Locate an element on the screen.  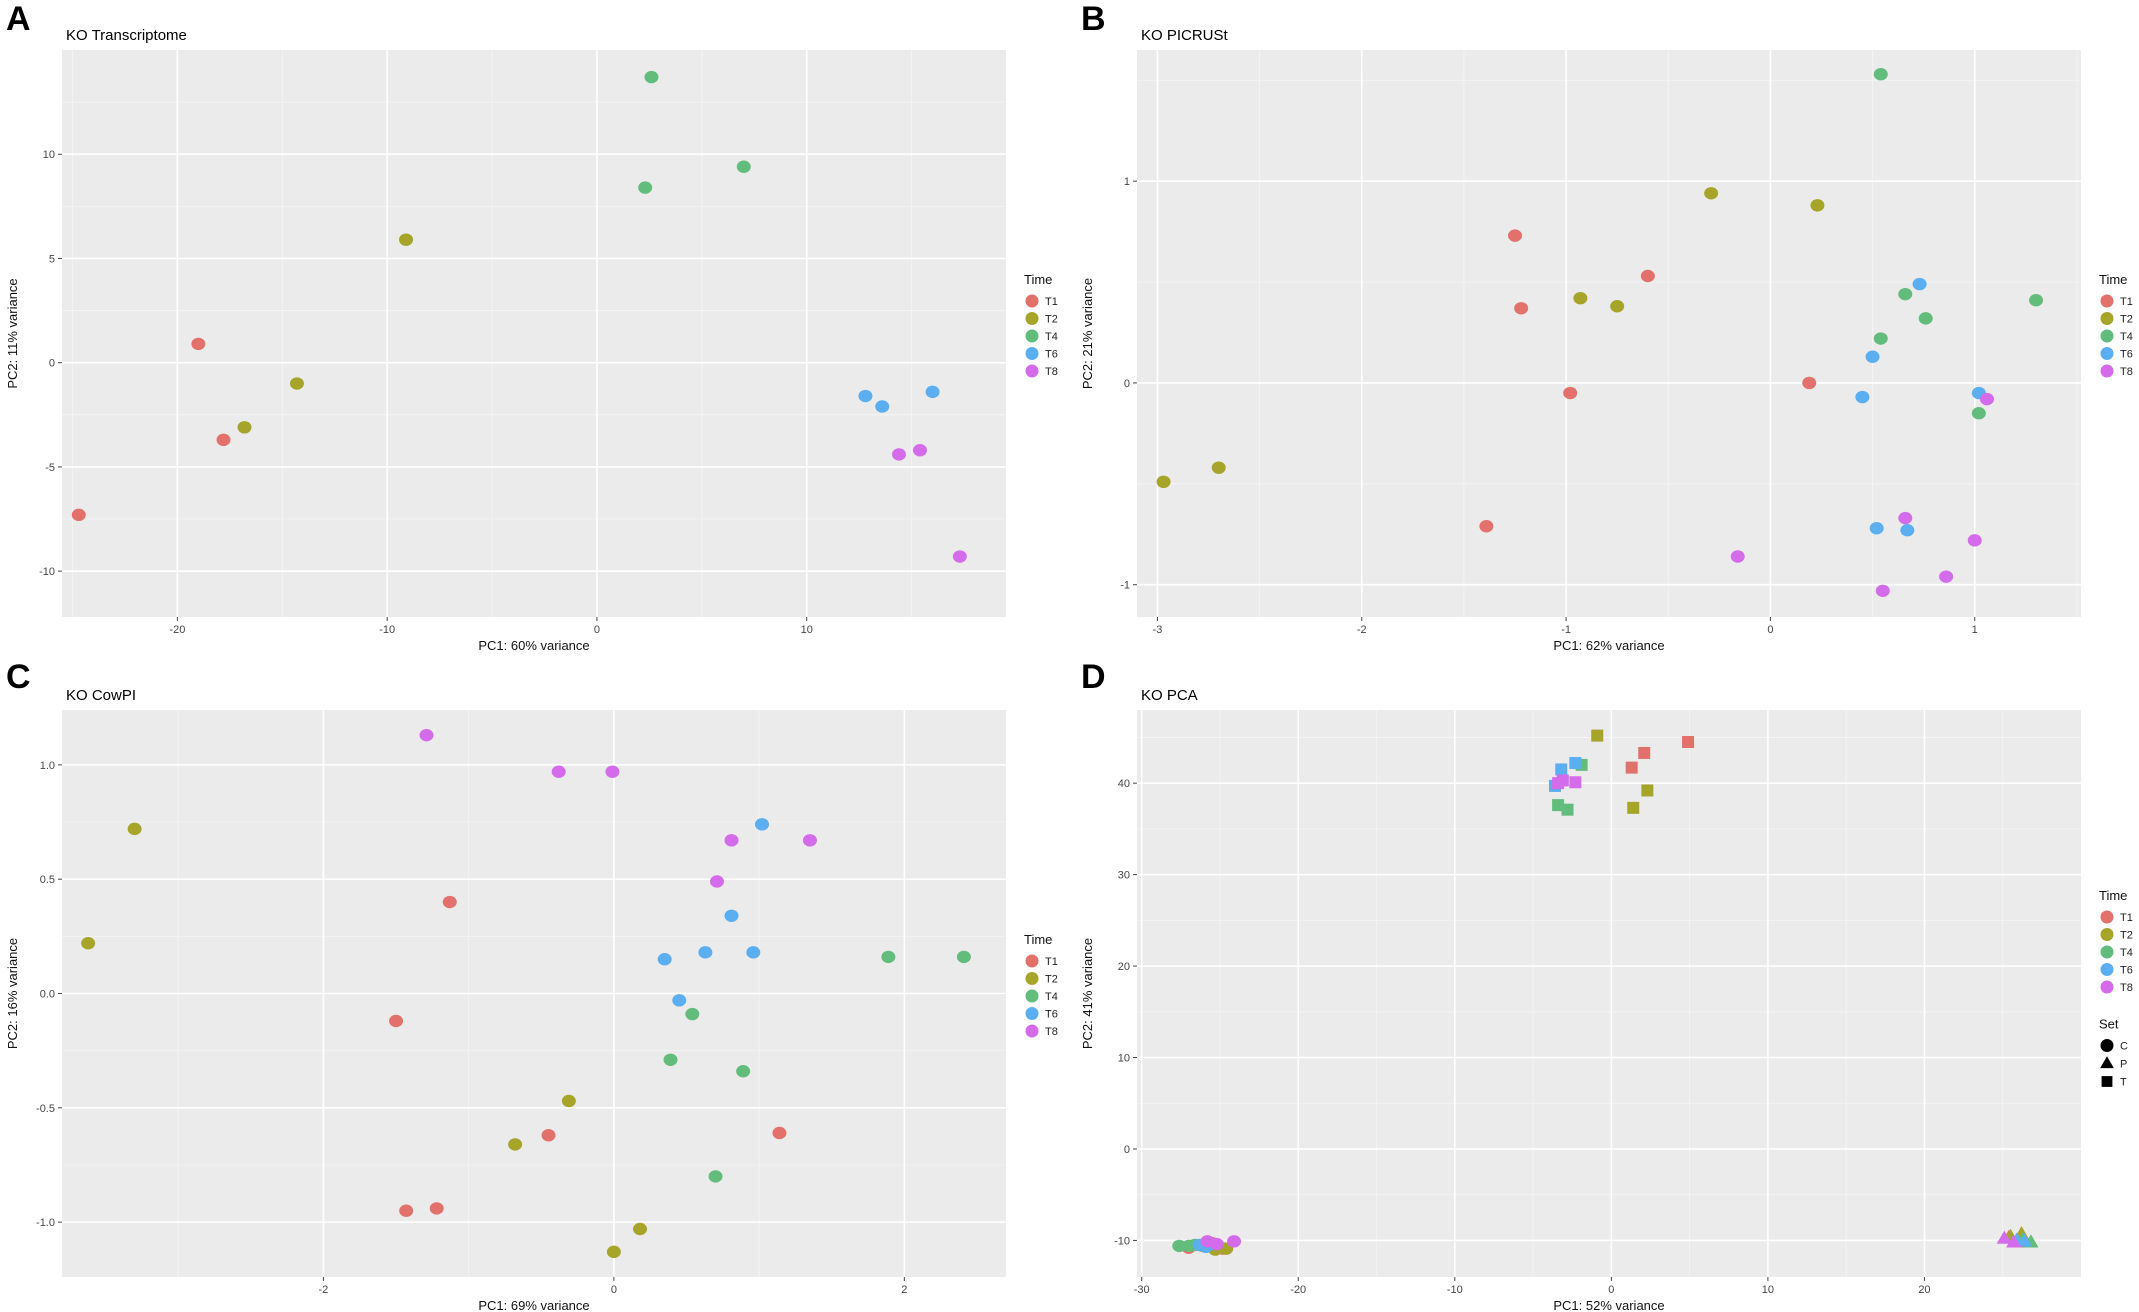
legend-key-t4 is located at coordinates (2107, 952).